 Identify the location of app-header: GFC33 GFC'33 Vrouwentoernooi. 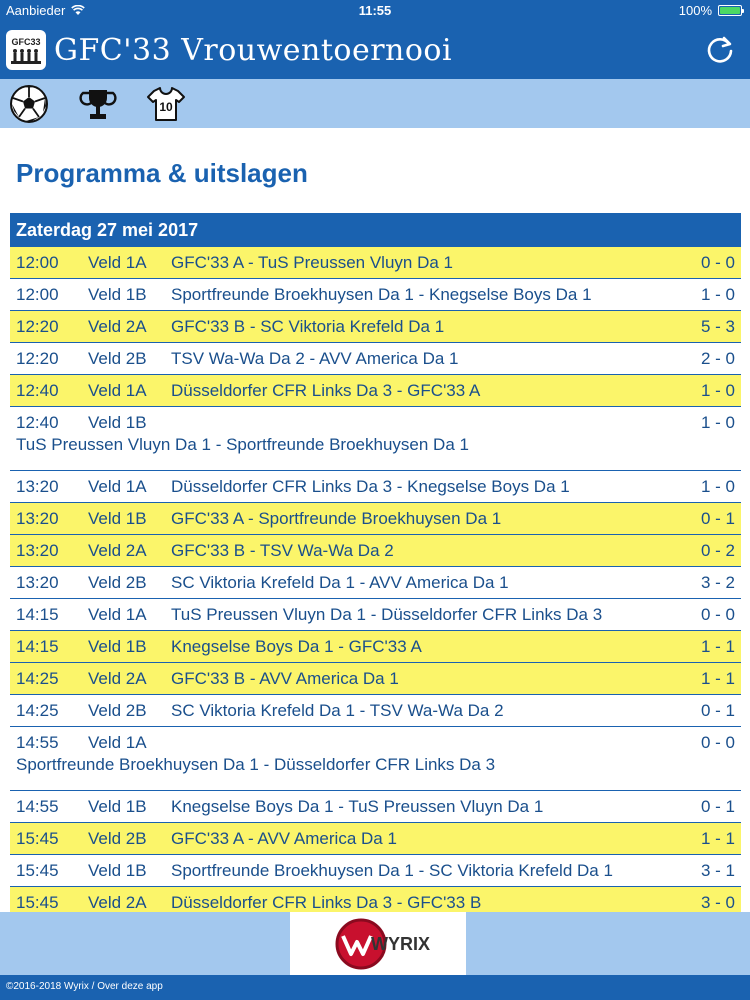
(375, 50).